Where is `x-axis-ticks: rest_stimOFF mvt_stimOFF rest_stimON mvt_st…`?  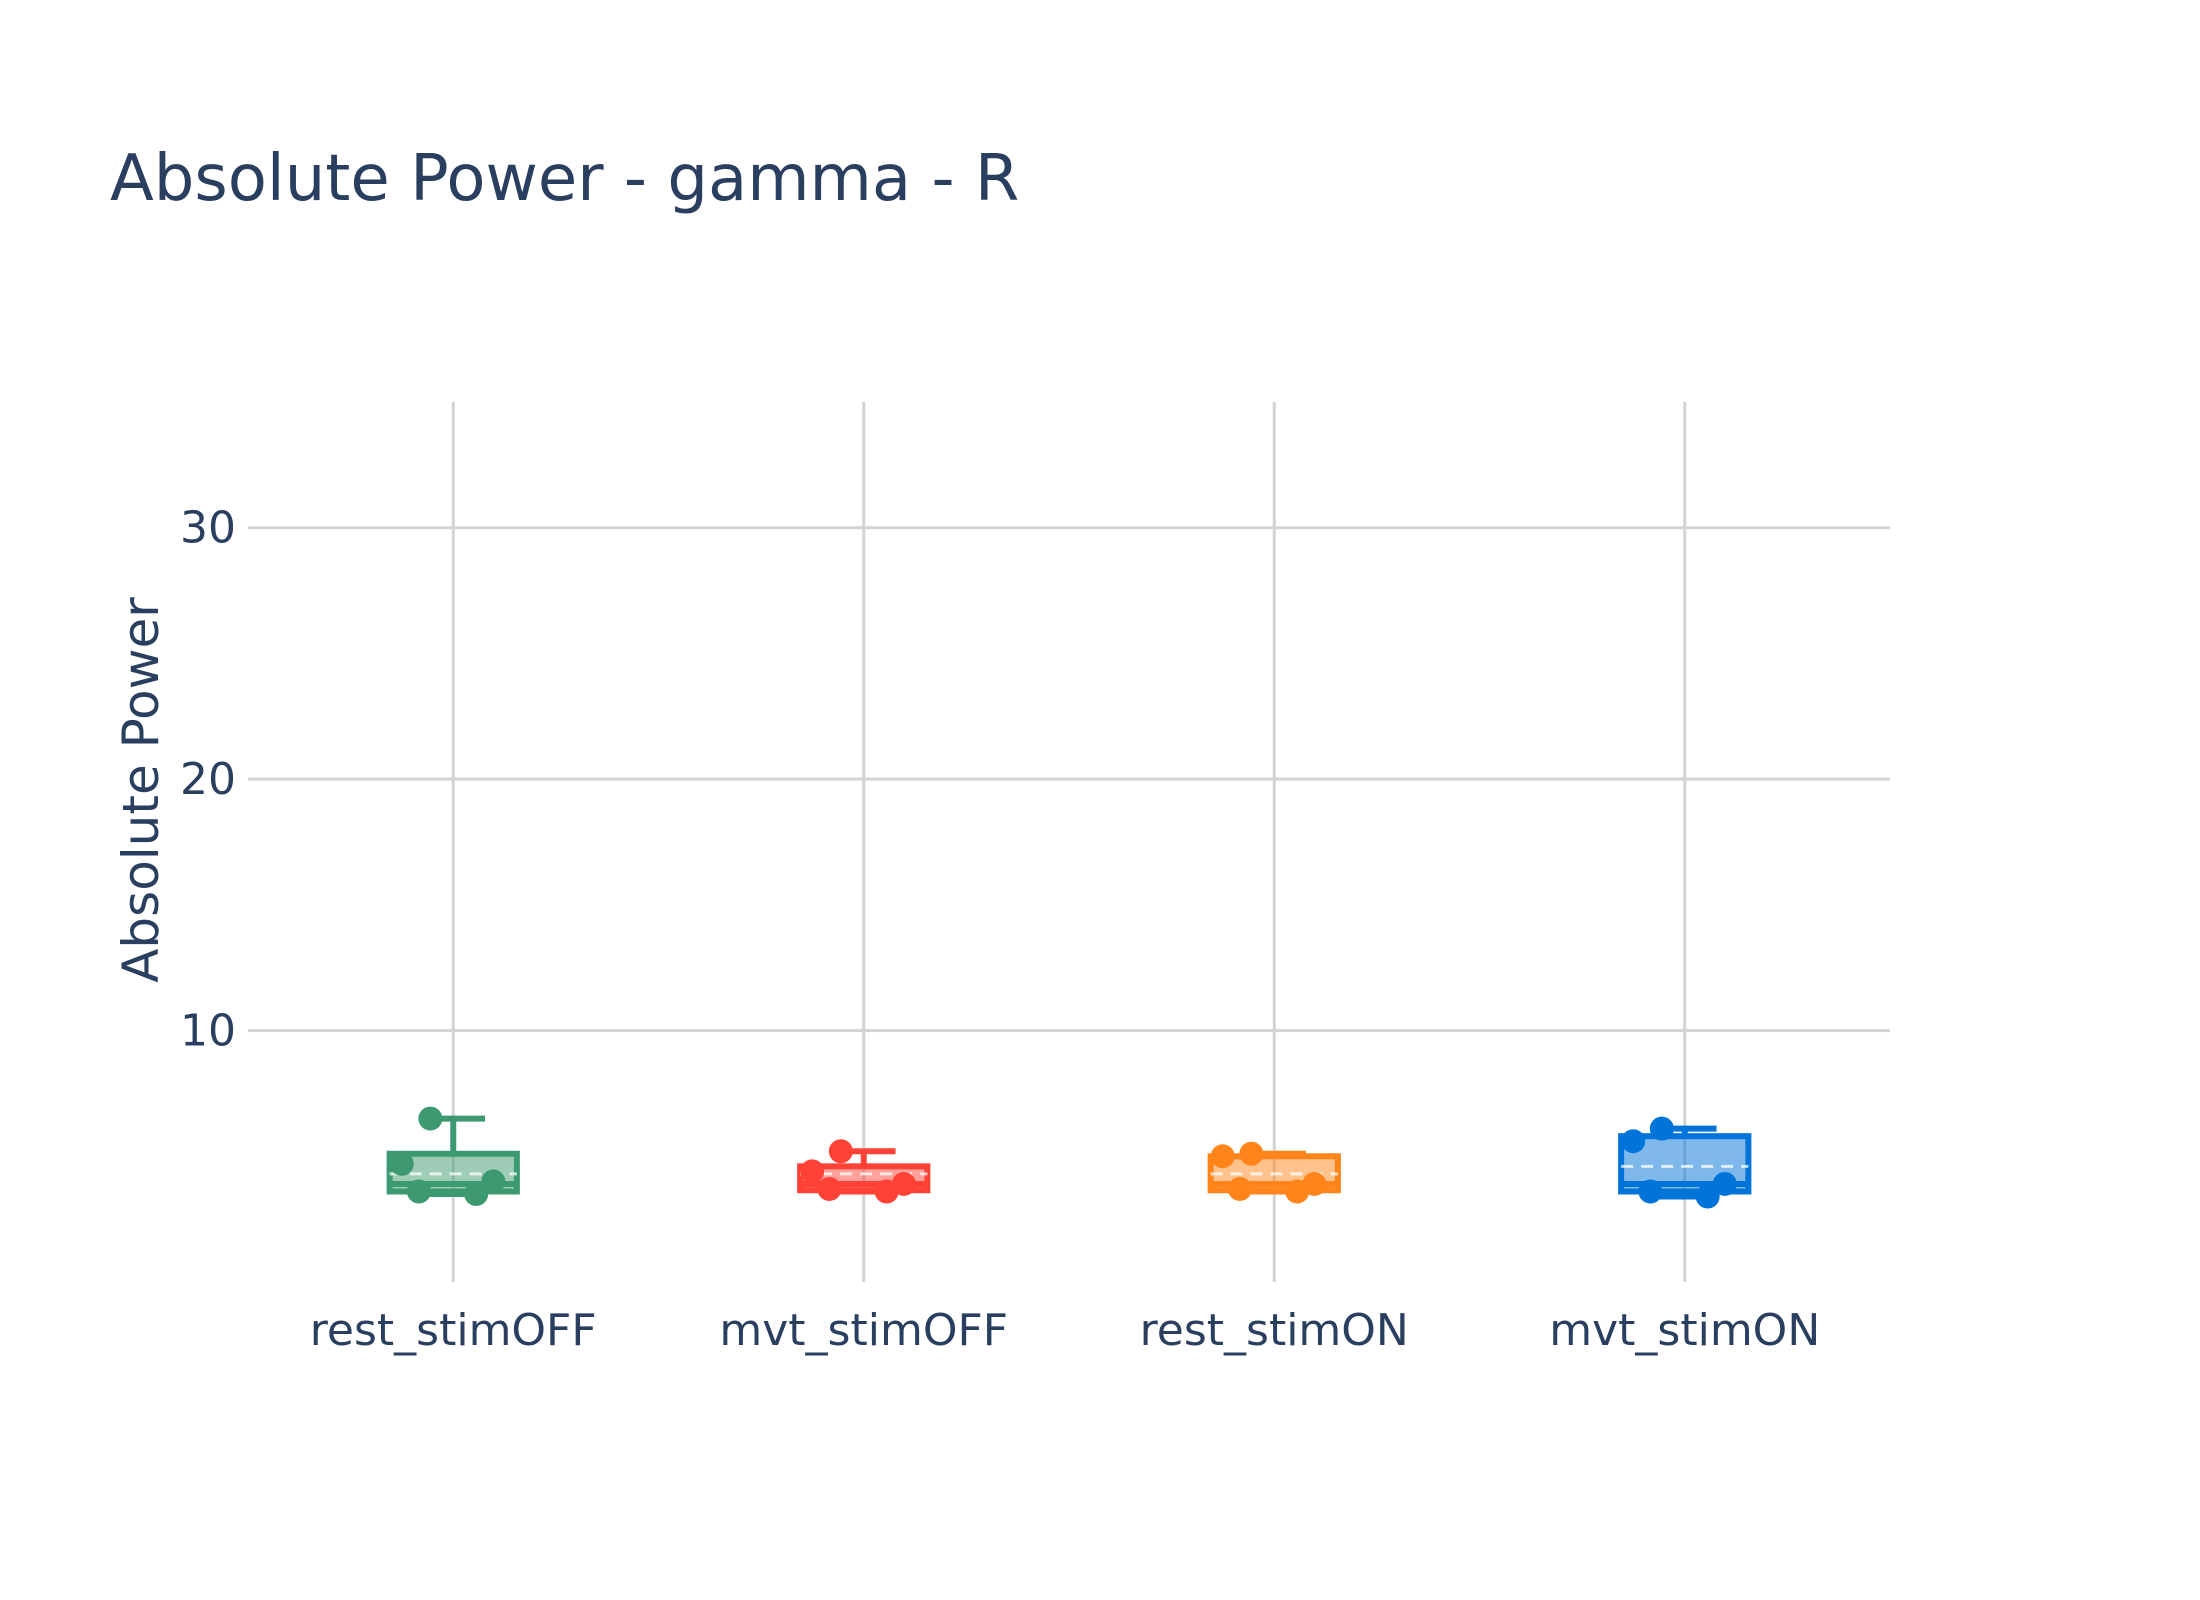 x-axis-ticks: rest_stimOFF mvt_stimOFF rest_stimON mvt_st… is located at coordinates (1065, 1330).